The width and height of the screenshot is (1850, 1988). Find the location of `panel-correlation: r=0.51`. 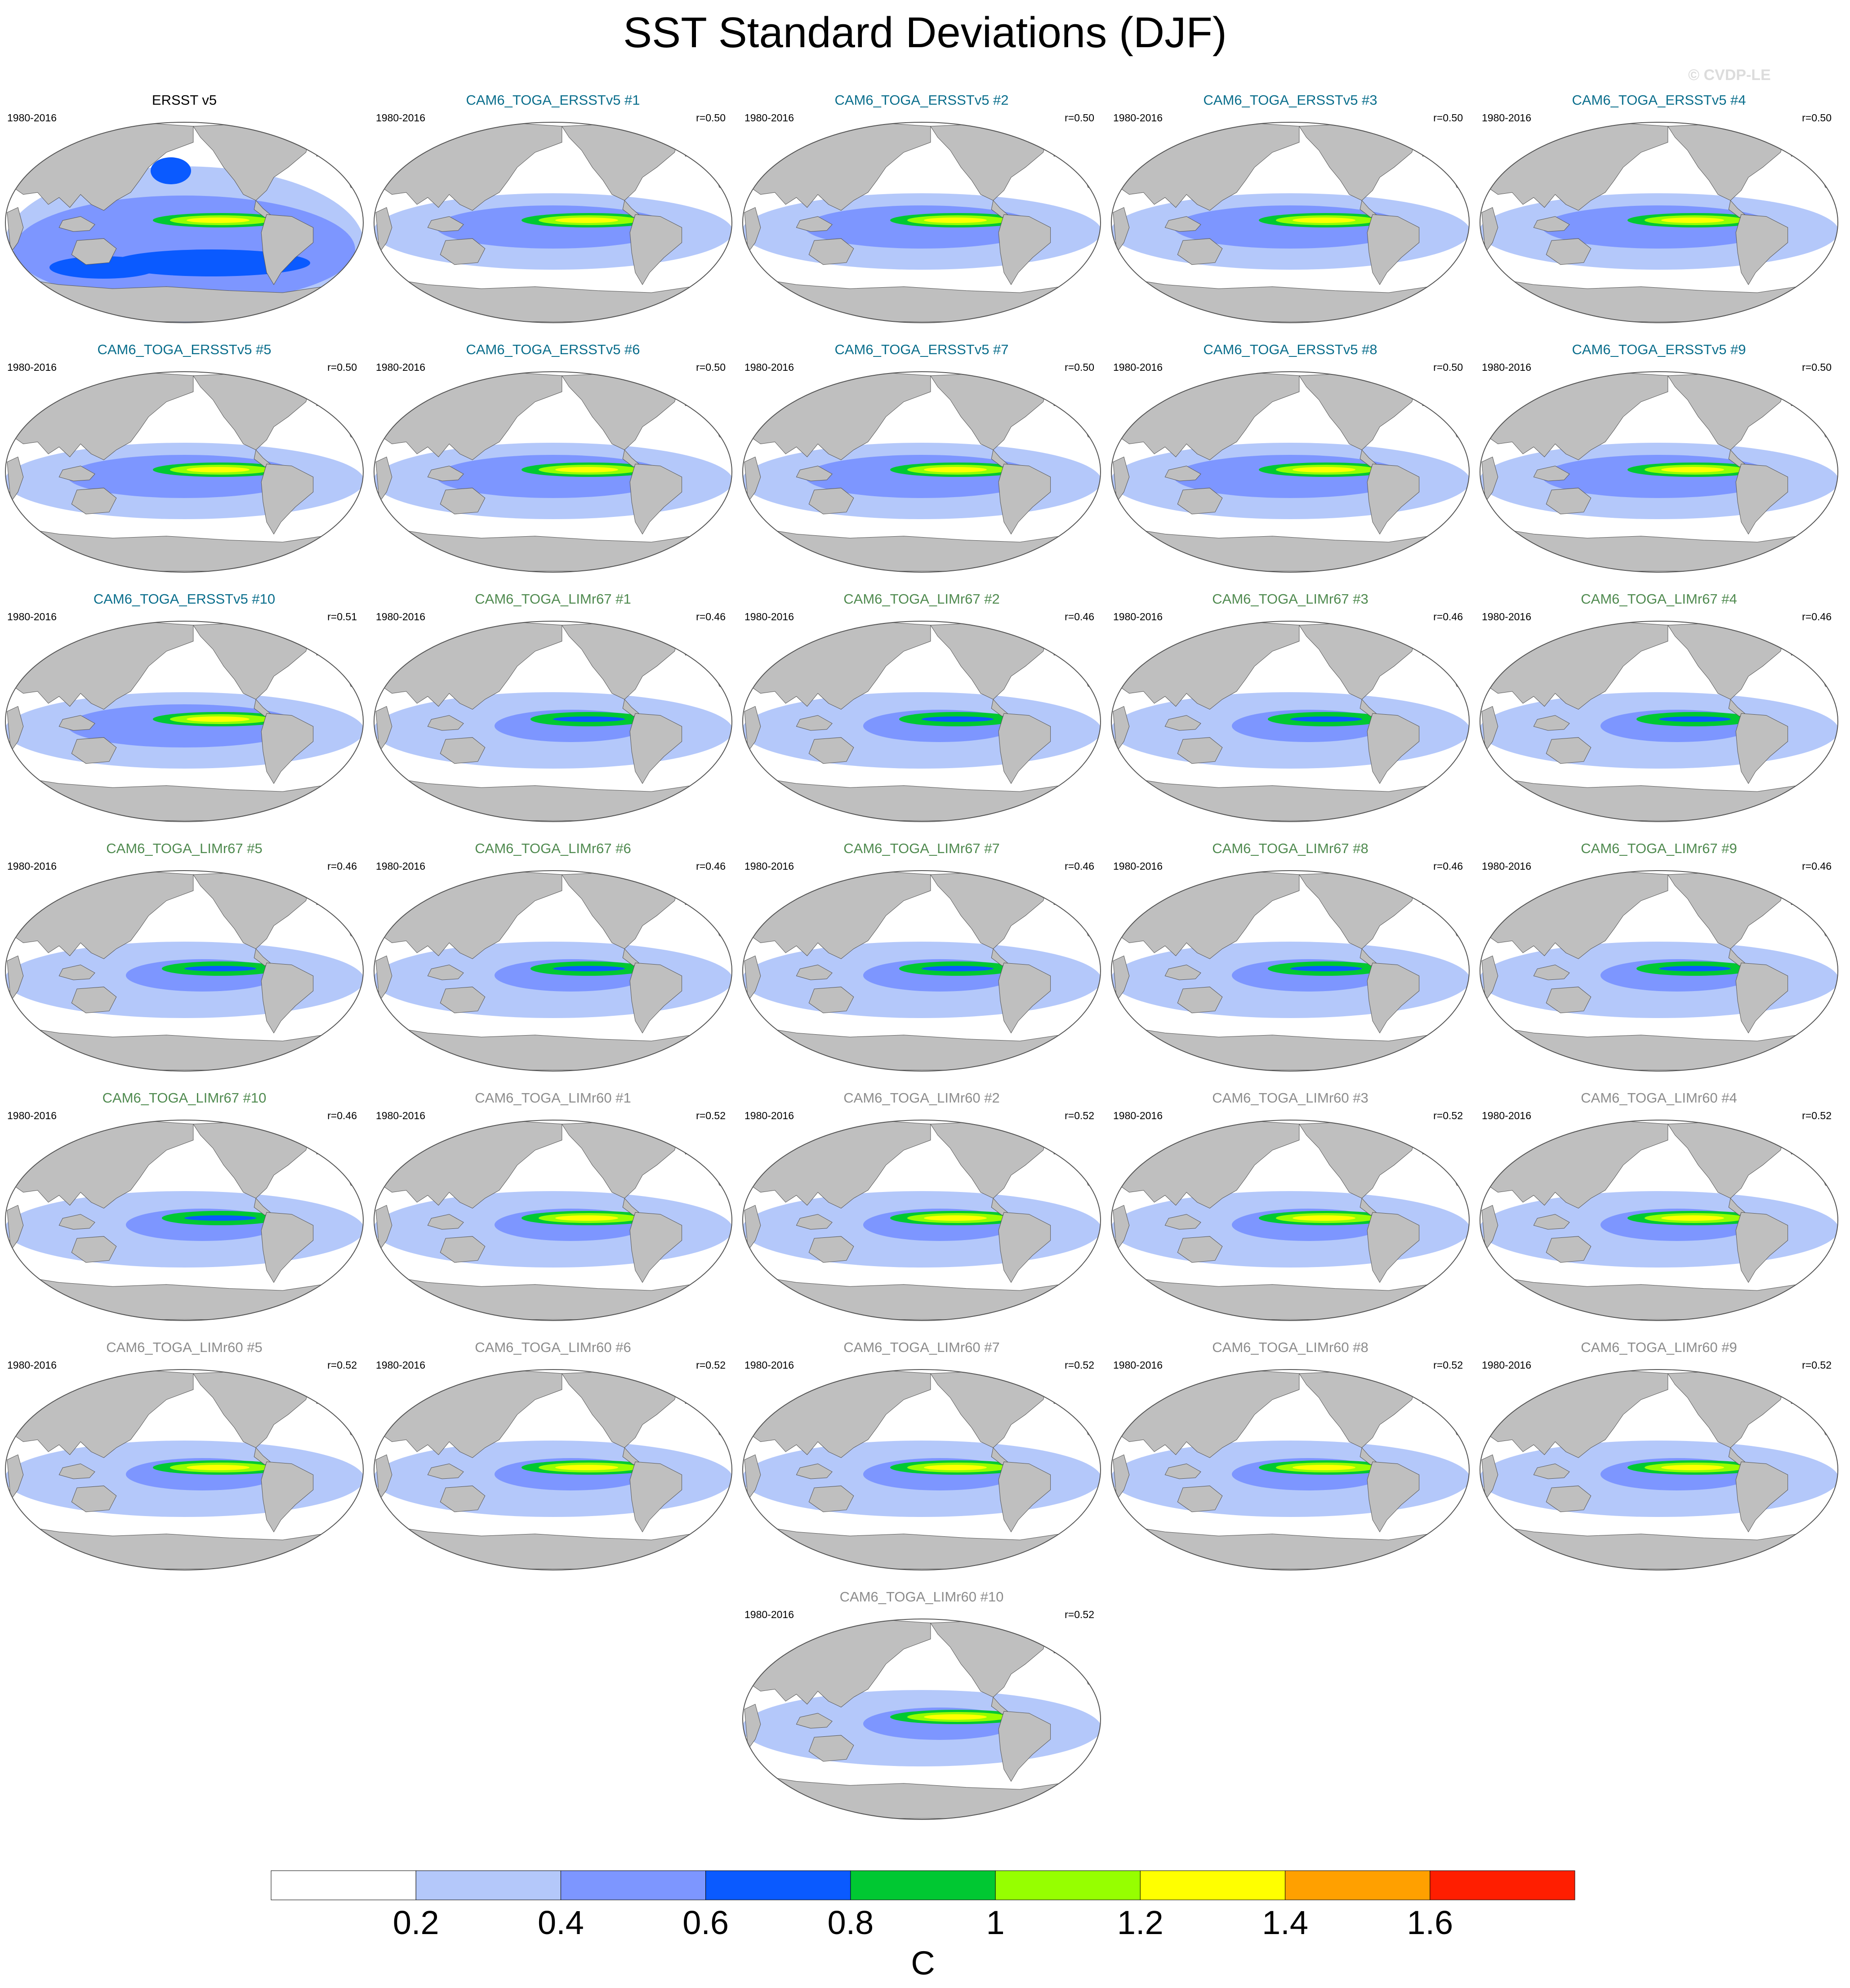

panel-correlation: r=0.51 is located at coordinates (342, 617).